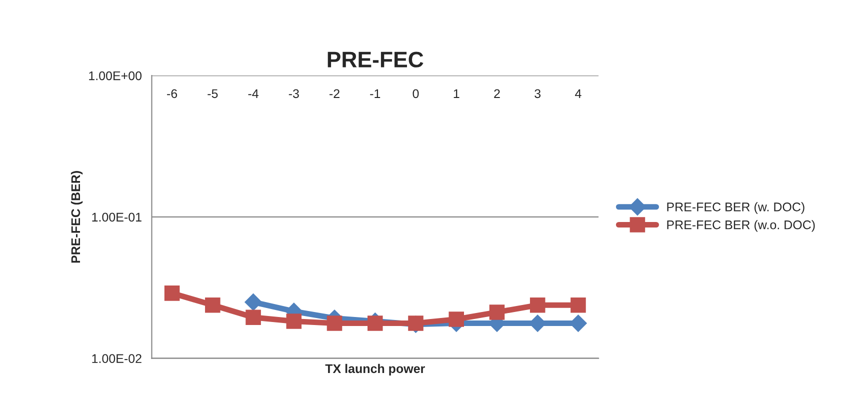 This screenshot has width=843, height=404. I want to click on x-tick-label: 4, so click(578, 93).